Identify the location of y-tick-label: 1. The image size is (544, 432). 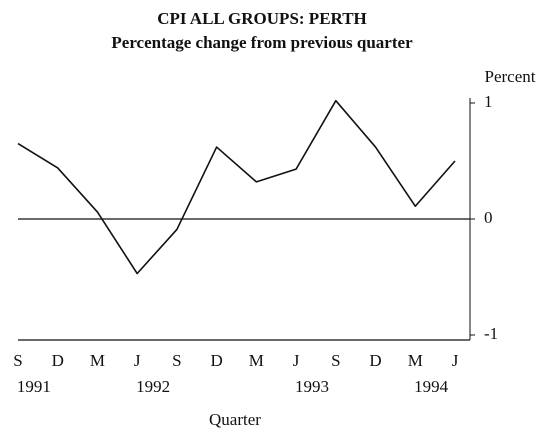
(488, 101).